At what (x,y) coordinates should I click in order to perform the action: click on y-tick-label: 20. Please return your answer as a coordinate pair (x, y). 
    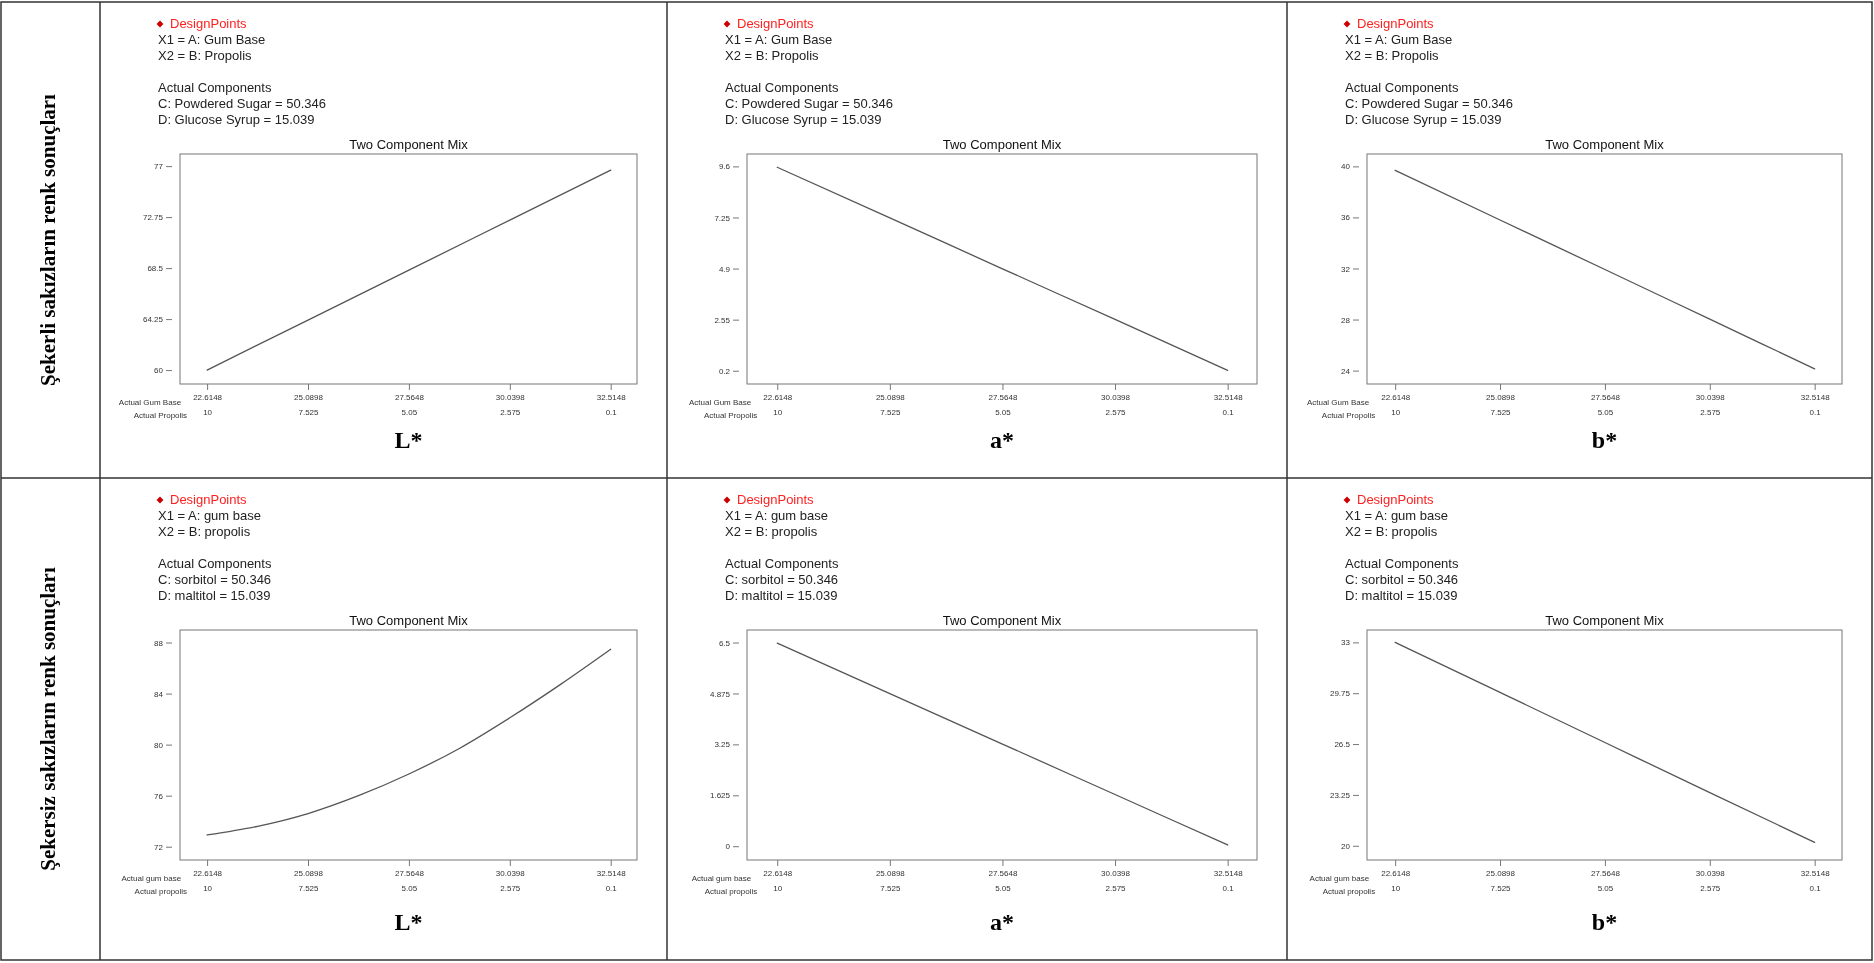
    Looking at the image, I should click on (1346, 846).